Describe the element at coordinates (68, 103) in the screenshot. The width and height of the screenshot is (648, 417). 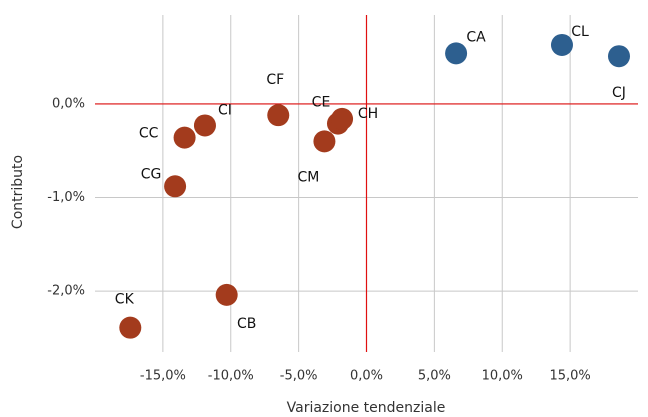
I see `y-tick-label: 0,0%` at that location.